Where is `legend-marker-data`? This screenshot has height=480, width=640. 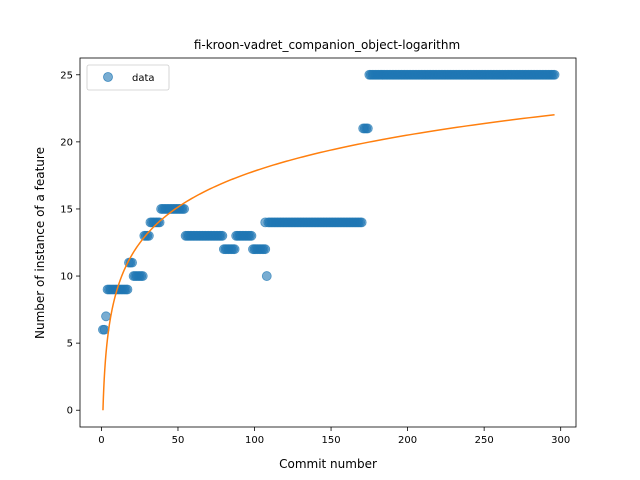
legend-marker-data is located at coordinates (108, 77).